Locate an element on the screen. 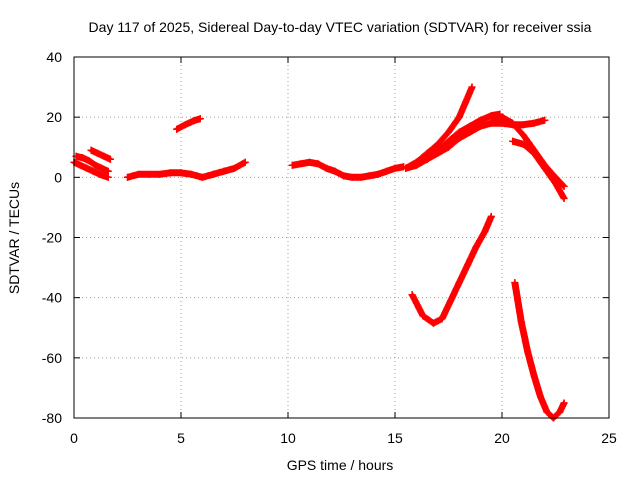  x-tick-label: 15 is located at coordinates (395, 438).